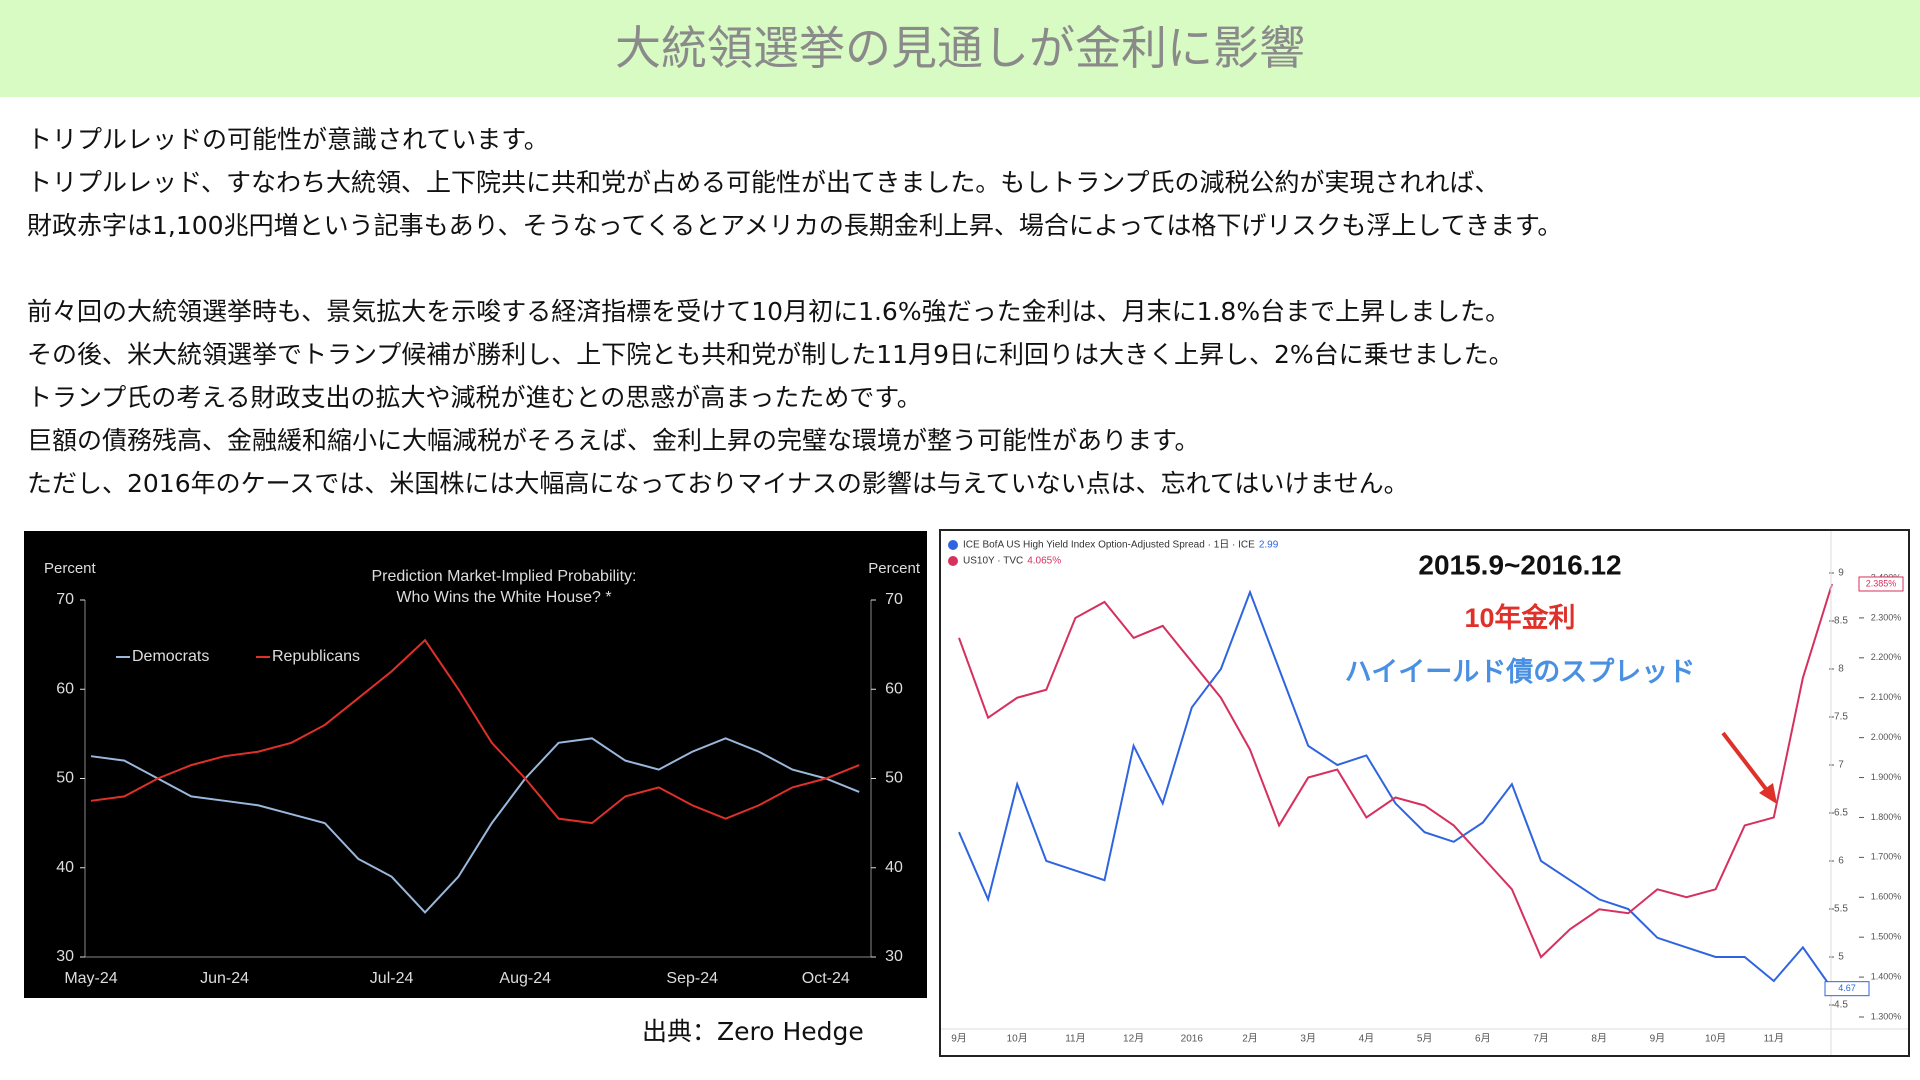  Describe the element at coordinates (1519, 564) in the screenshot. I see `annotation: 2015.9~2016.12` at that location.